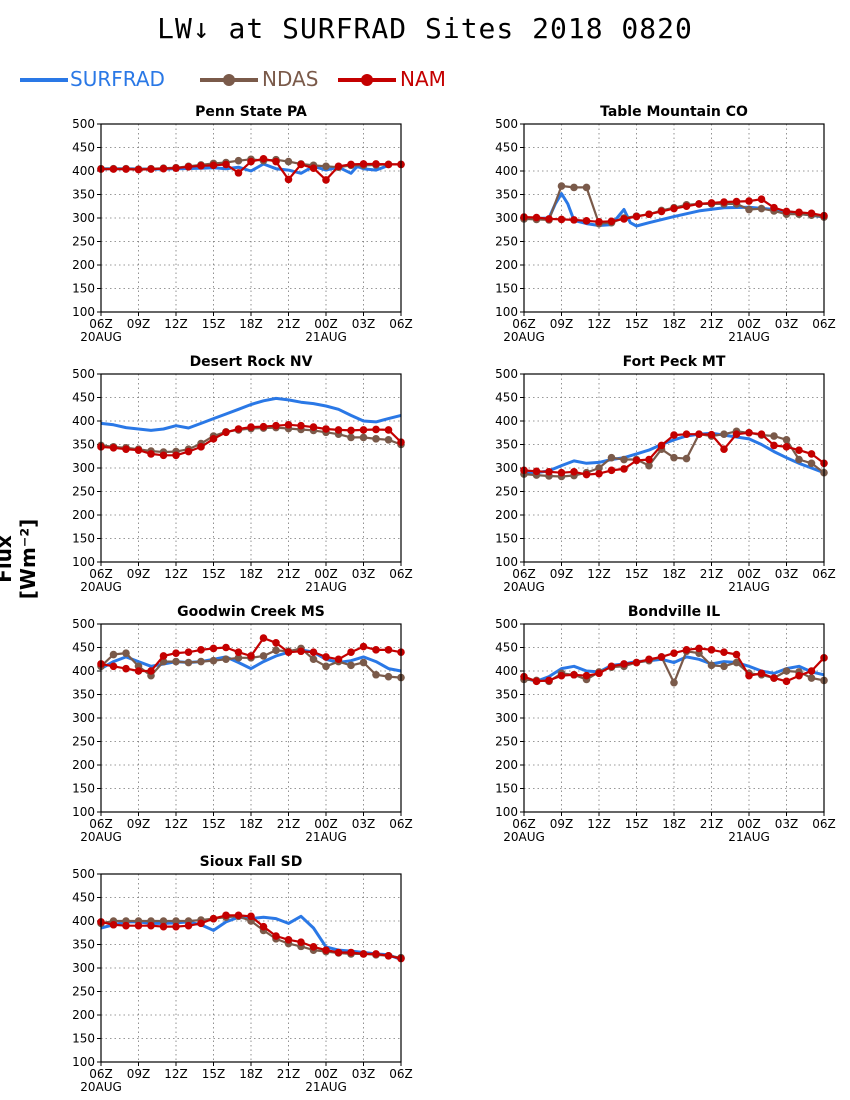  I want to click on y-tick-label: 300, so click(506, 468).